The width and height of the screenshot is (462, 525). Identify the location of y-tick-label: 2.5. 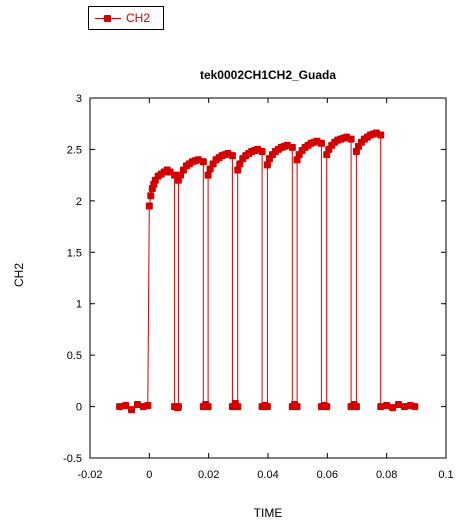
(74, 150).